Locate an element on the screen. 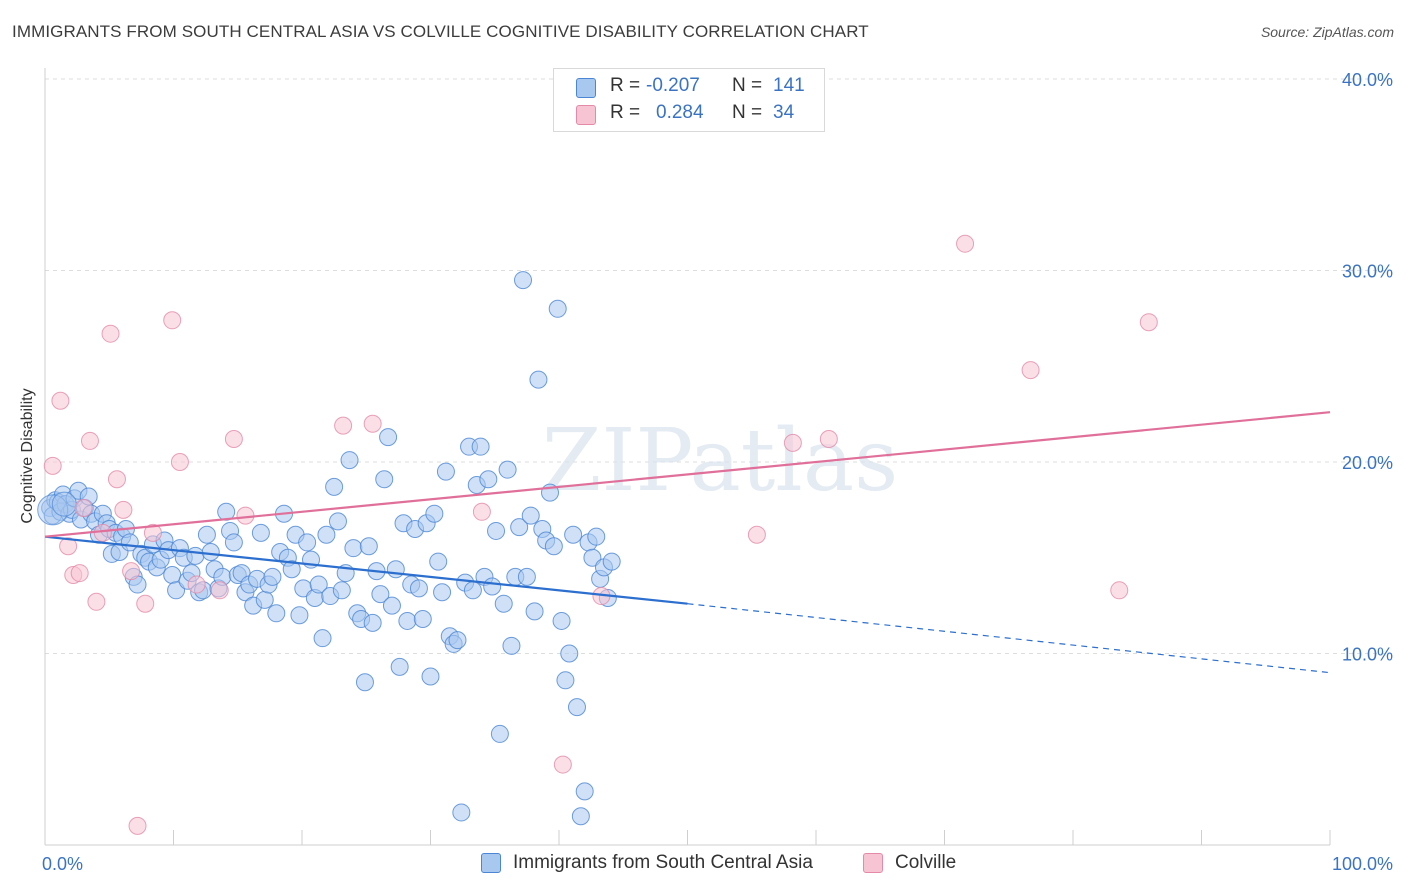 Image resolution: width=1406 pixels, height=892 pixels. trend-line-pink is located at coordinates (687, 474).